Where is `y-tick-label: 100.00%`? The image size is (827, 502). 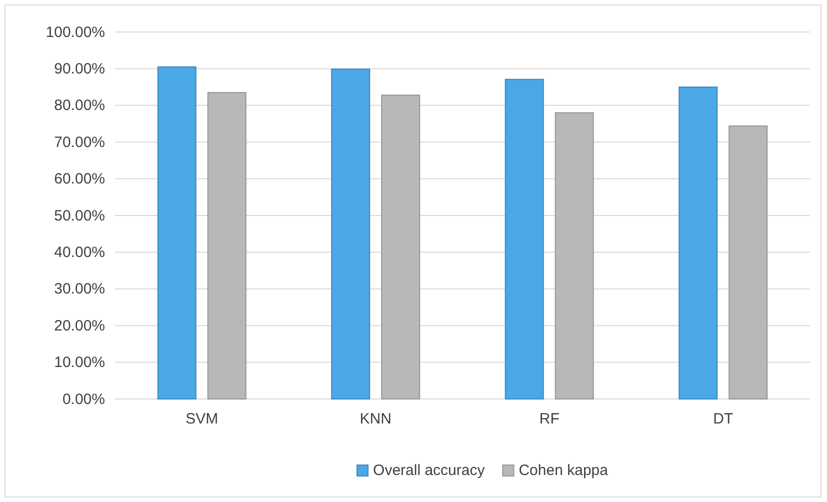 y-tick-label: 100.00% is located at coordinates (75, 32).